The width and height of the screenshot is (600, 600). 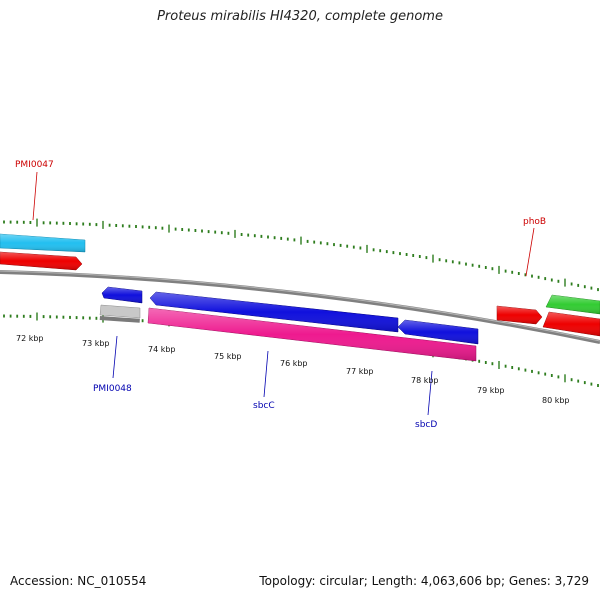 What do you see at coordinates (430, 393) in the screenshot?
I see `sbcd-leader` at bounding box center [430, 393].